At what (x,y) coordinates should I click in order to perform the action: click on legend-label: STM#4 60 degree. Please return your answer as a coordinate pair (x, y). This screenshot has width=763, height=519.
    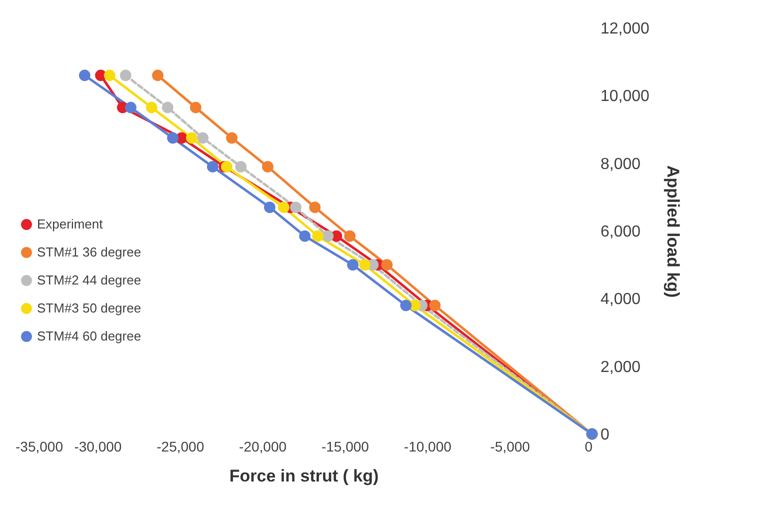
    Looking at the image, I should click on (89, 336).